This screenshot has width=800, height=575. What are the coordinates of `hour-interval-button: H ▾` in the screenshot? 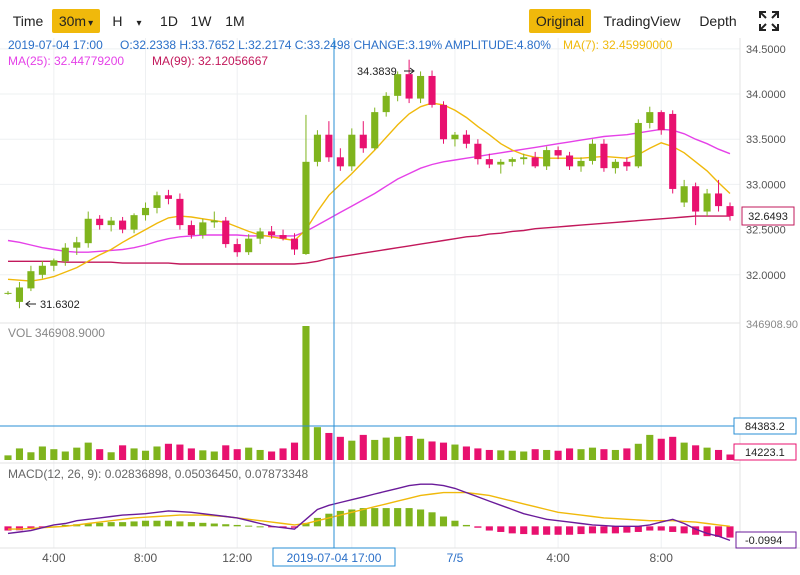 It's located at (127, 21).